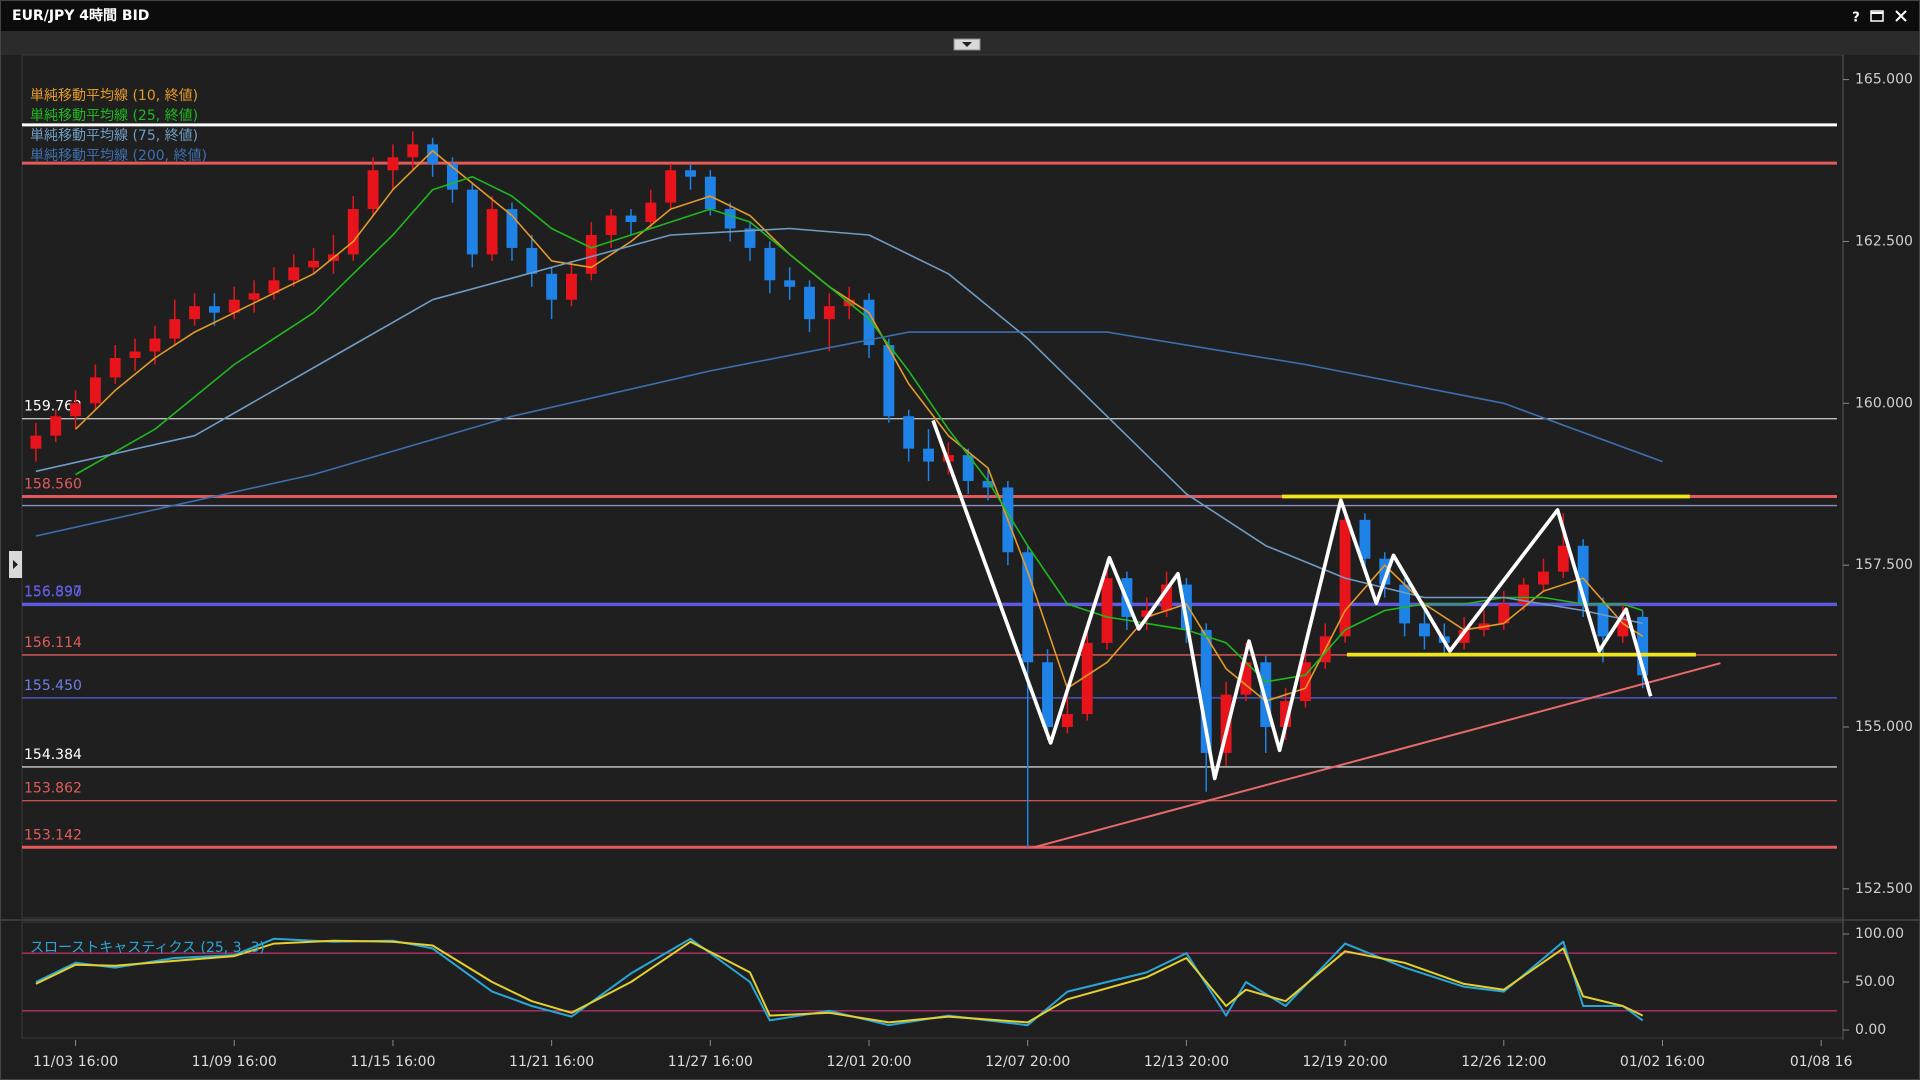 This screenshot has height=1080, width=1920. I want to click on collapse-arrow, so click(967, 44).